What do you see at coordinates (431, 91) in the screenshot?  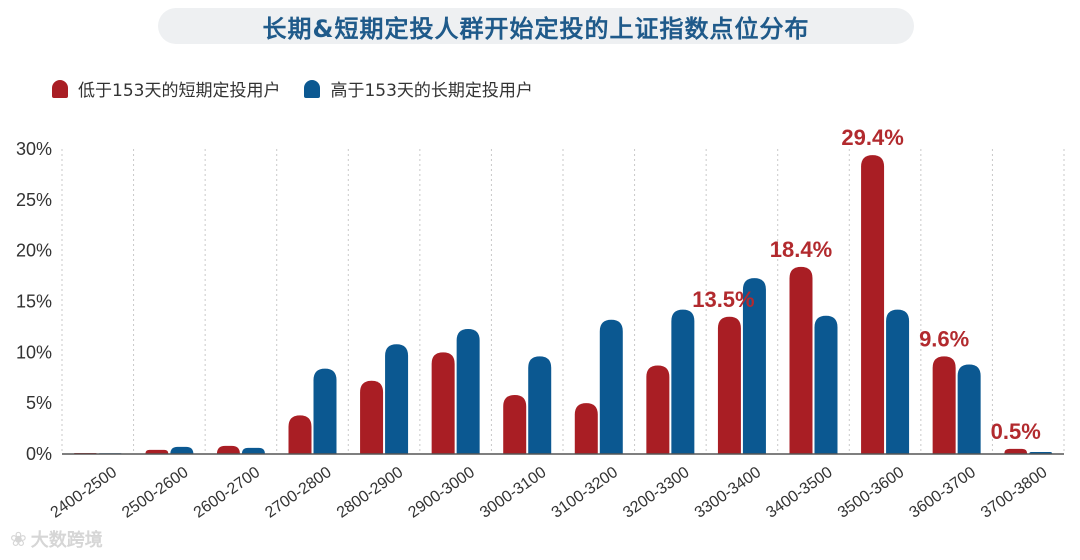 I see `legend-label-long: 高于153天的长期定投用户` at bounding box center [431, 91].